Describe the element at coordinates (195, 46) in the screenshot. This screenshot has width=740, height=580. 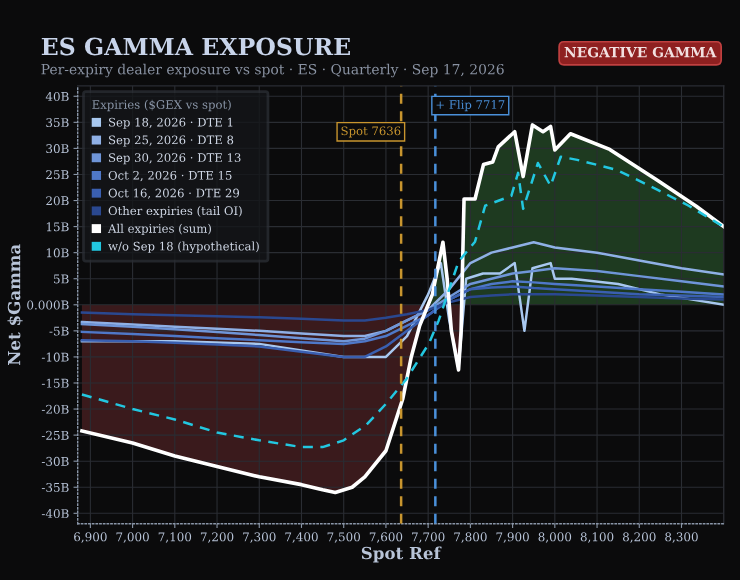
I see `chart-title: ES GAMMA EXPOSURE` at that location.